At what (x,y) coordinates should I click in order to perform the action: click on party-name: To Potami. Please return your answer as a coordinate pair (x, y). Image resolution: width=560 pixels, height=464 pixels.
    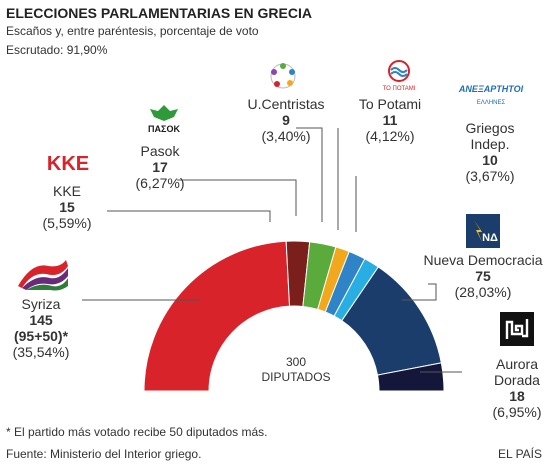
    Looking at the image, I should click on (390, 104).